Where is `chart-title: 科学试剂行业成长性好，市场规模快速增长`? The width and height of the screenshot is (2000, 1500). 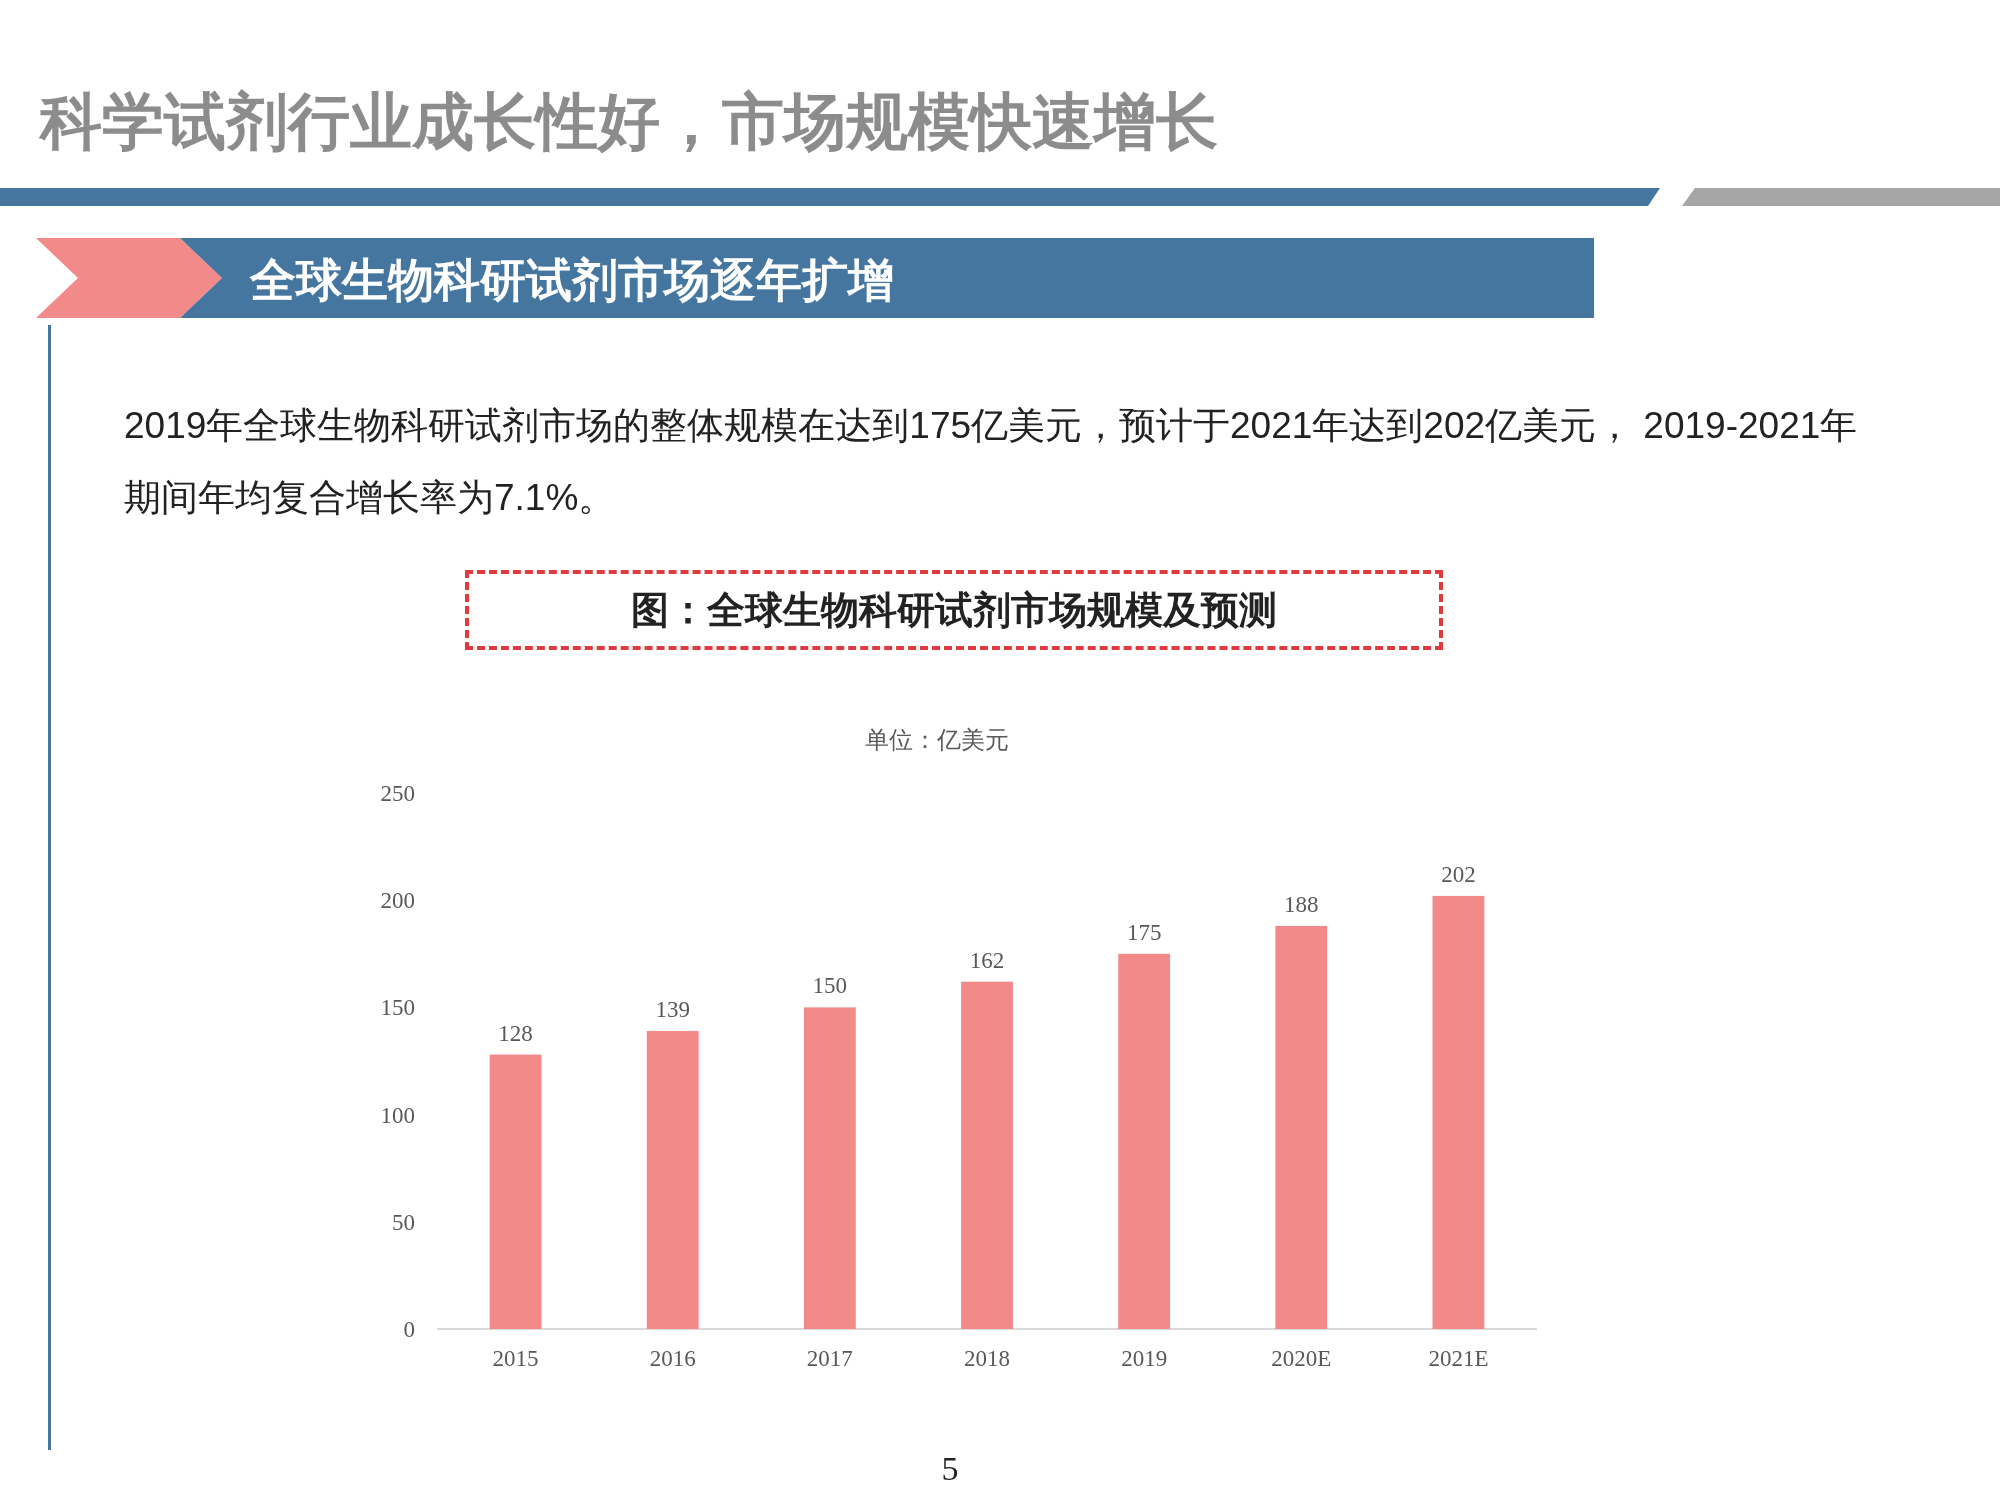
chart-title: 科学试剂行业成长性好，市场规模快速增长 is located at coordinates (629, 122).